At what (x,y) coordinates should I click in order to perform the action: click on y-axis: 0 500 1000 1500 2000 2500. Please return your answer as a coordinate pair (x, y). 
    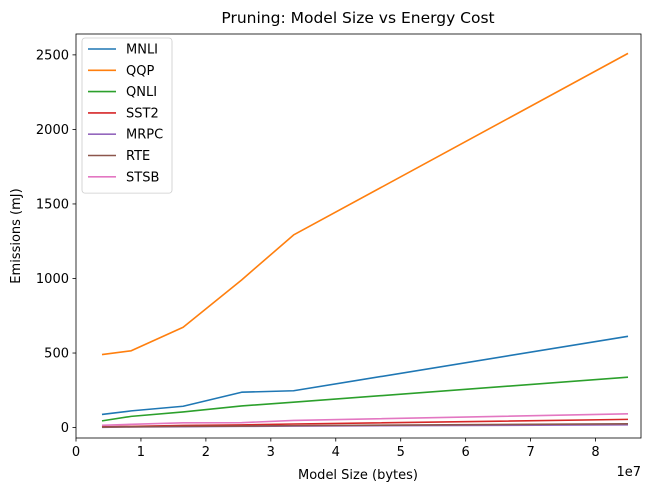
    Looking at the image, I should click on (56, 242).